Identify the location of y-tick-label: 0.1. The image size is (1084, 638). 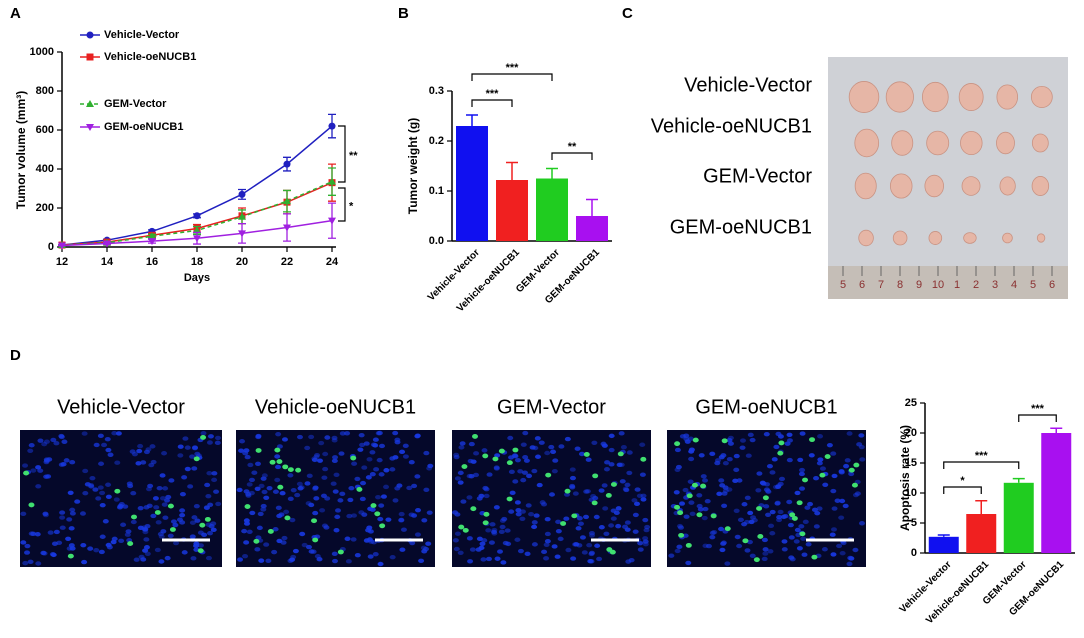
(436, 191).